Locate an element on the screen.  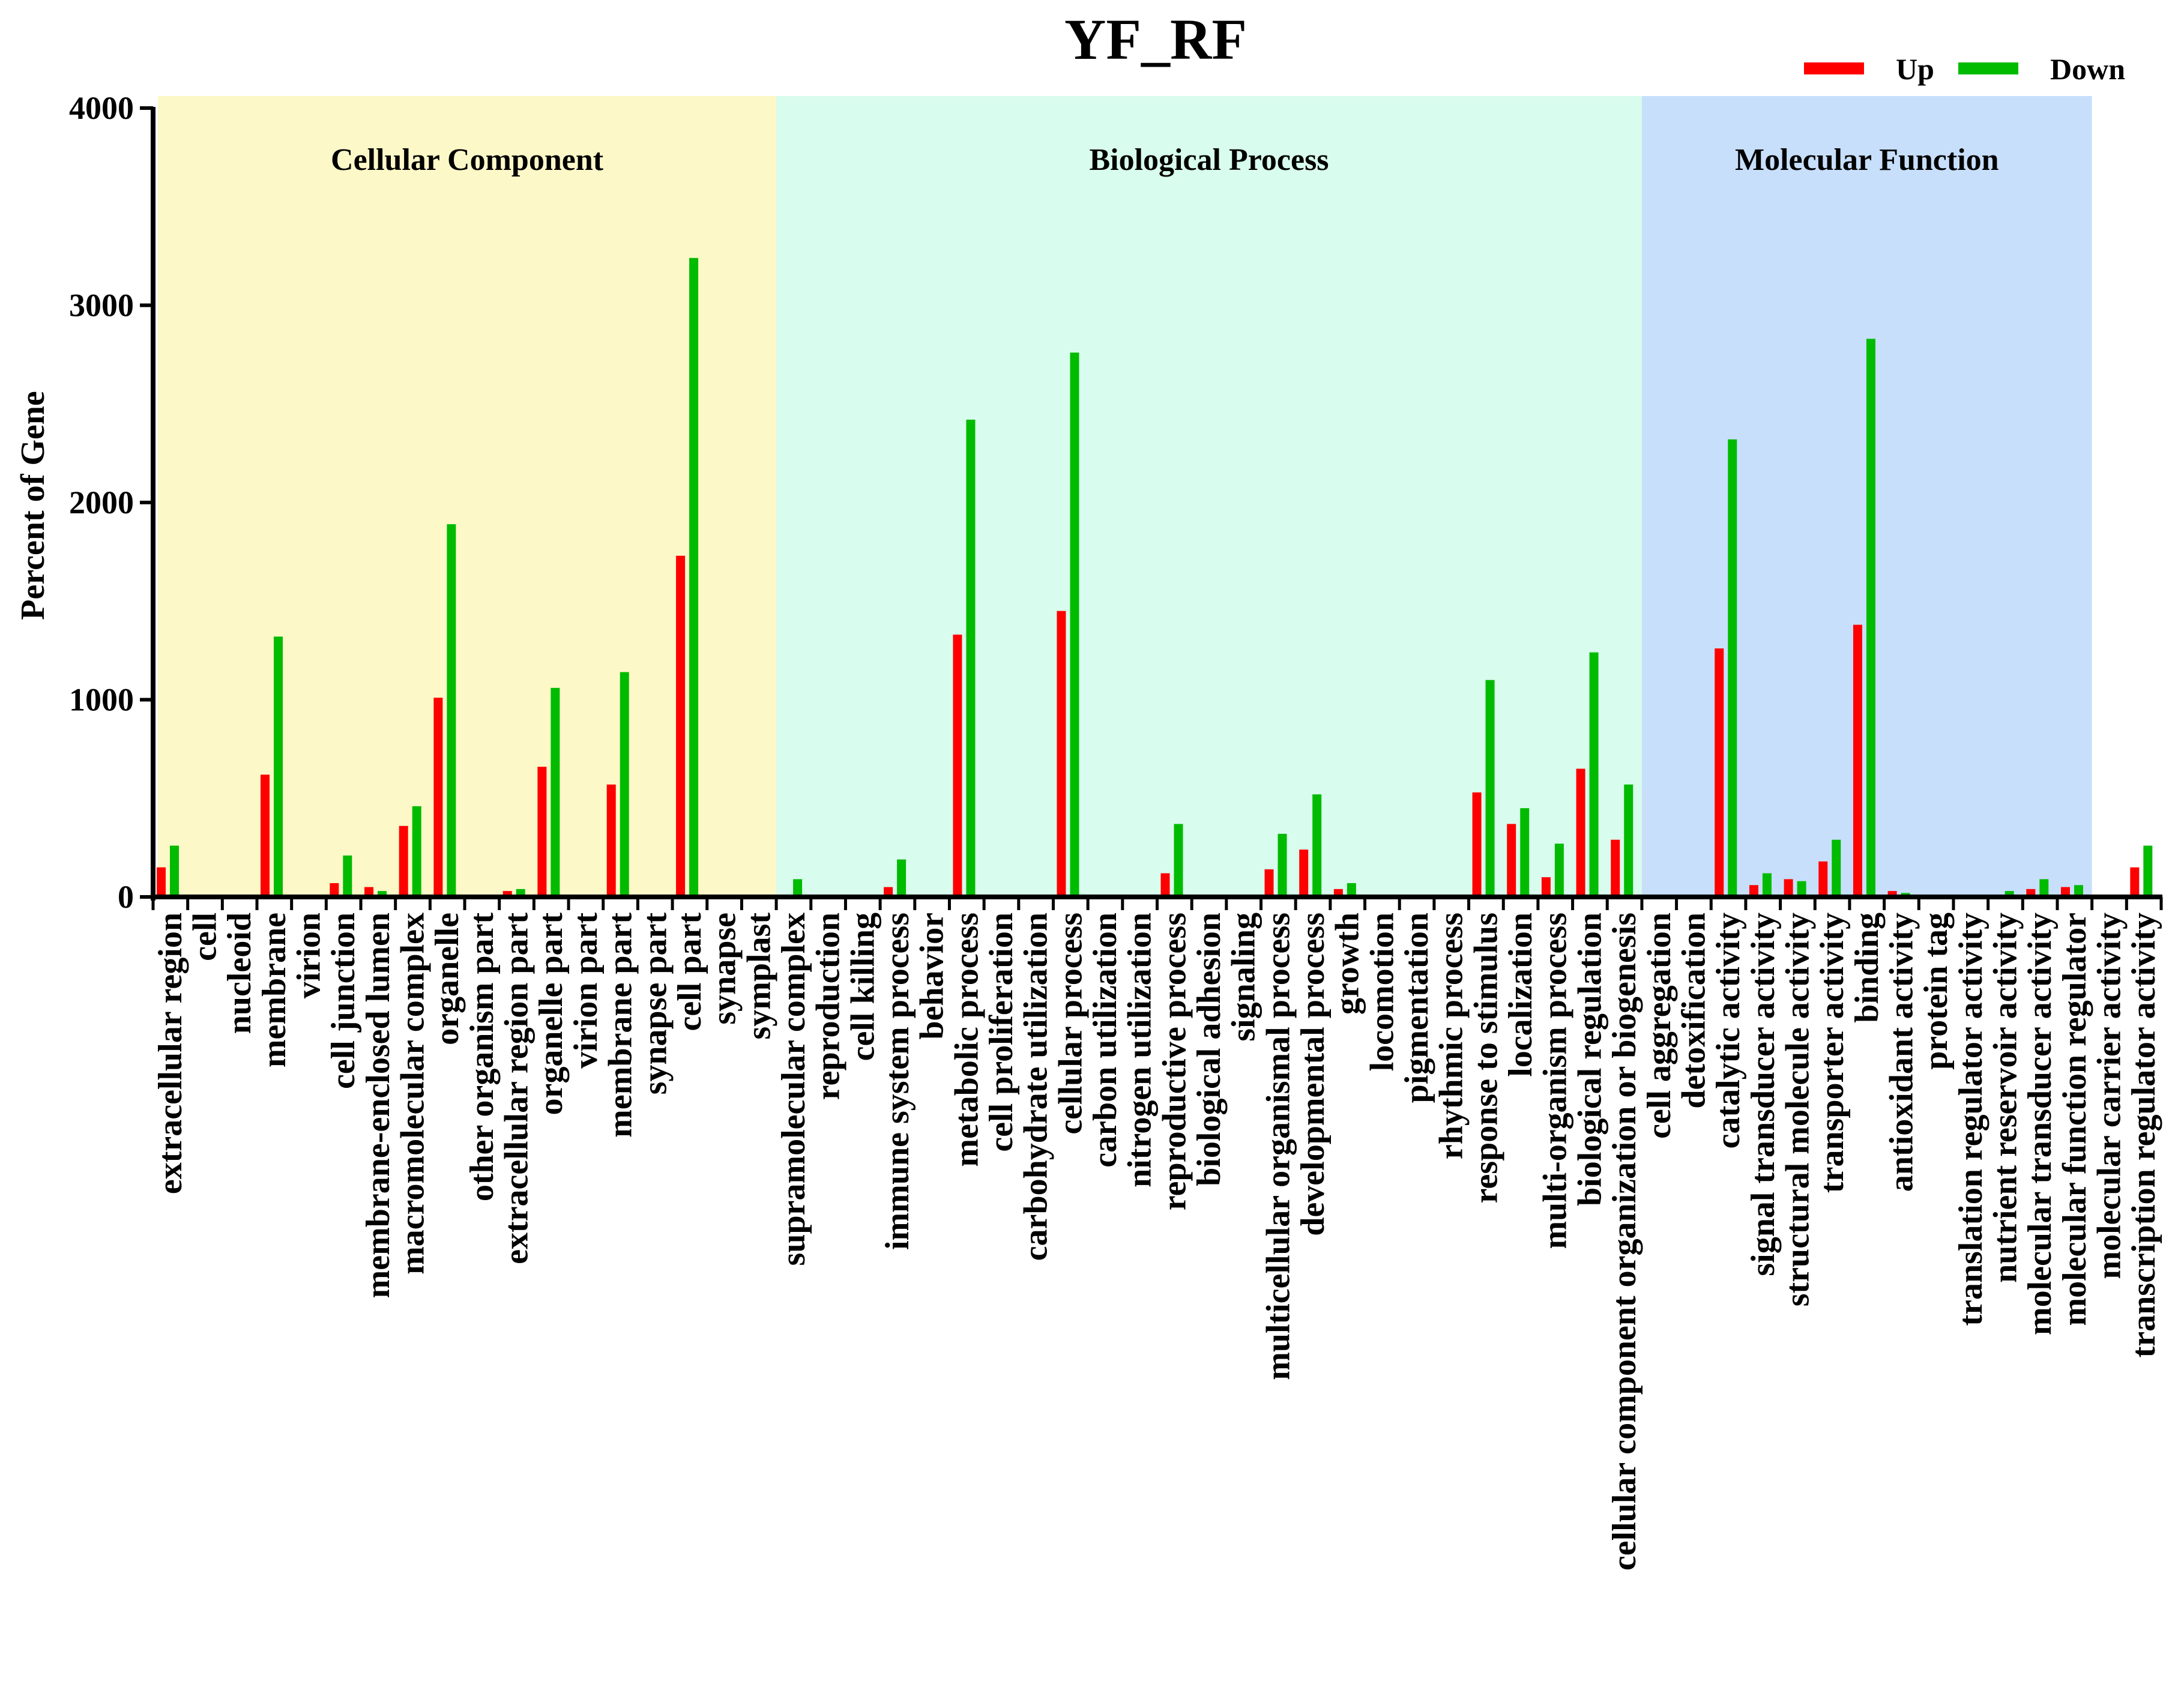
bar-up-organelle-part is located at coordinates (542, 832).